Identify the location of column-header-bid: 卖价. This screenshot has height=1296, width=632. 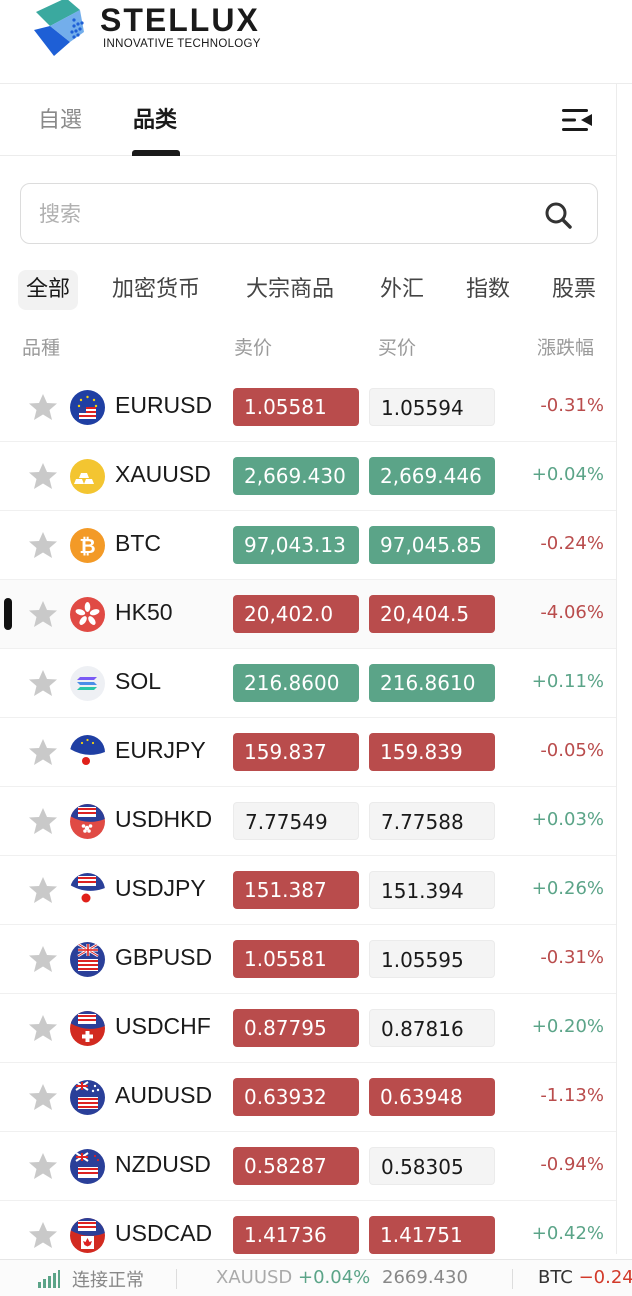
(253, 348).